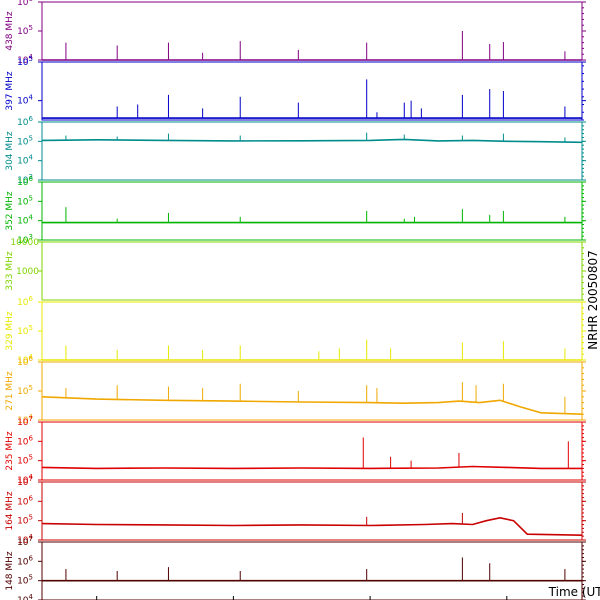 This screenshot has width=600, height=600. What do you see at coordinates (10, 331) in the screenshot?
I see `frequency-label: 329 MHz` at bounding box center [10, 331].